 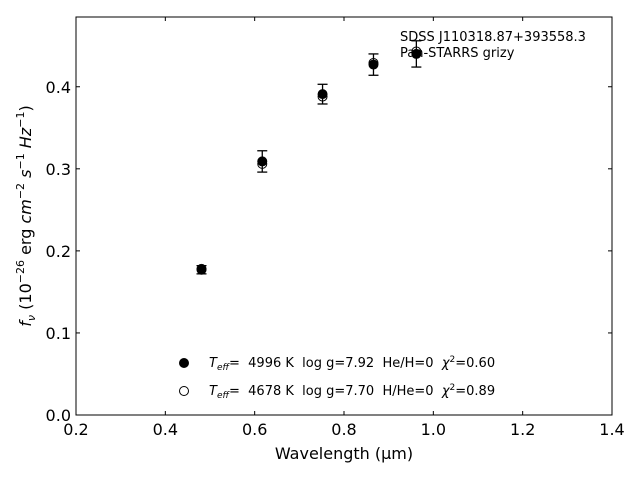 I want to click on x-tick-label: 1.2, so click(x=522, y=429).